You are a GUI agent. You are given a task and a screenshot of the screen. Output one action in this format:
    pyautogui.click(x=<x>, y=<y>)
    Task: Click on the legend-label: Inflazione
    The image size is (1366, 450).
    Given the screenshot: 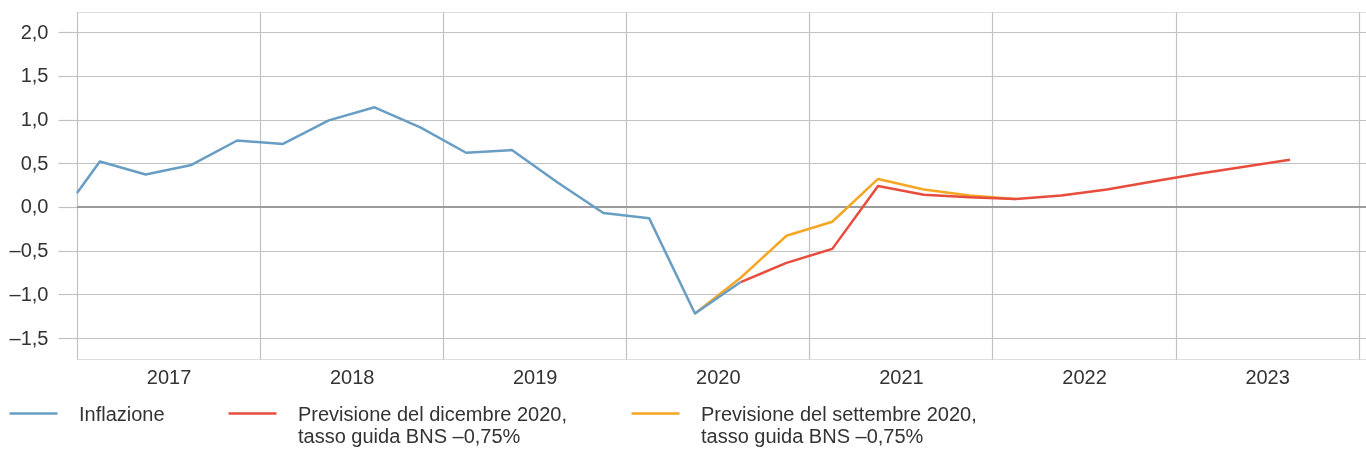 What is the action you would take?
    pyautogui.click(x=122, y=413)
    